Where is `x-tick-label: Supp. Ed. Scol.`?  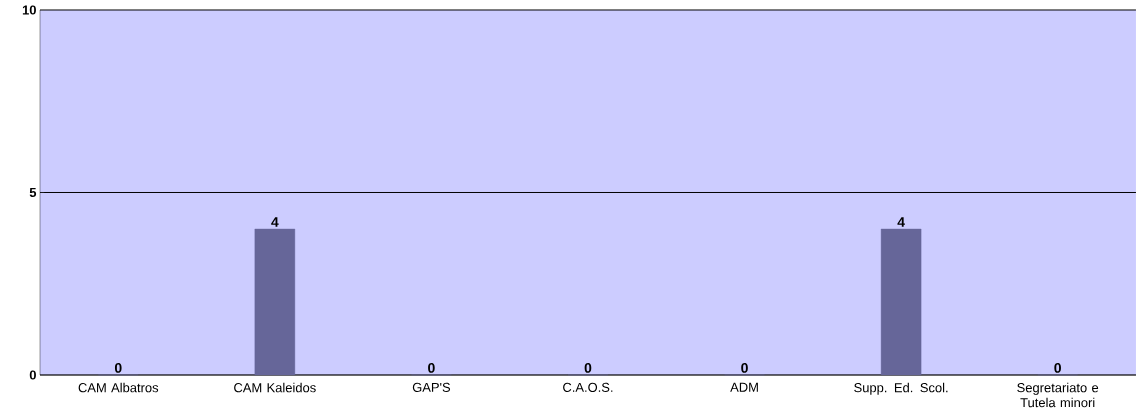
x-tick-label: Supp. Ed. Scol. is located at coordinates (901, 388).